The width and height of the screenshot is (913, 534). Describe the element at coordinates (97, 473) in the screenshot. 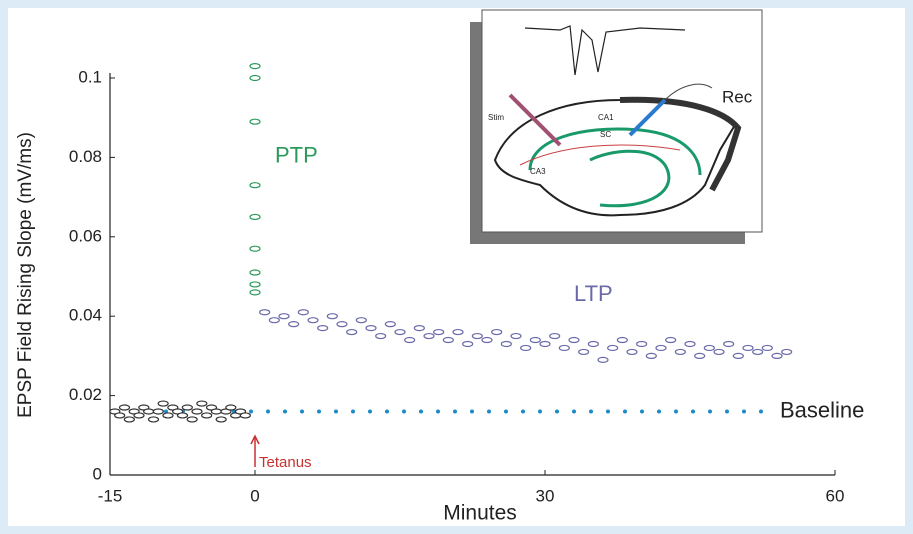

I see `y-tick-label: 0` at that location.